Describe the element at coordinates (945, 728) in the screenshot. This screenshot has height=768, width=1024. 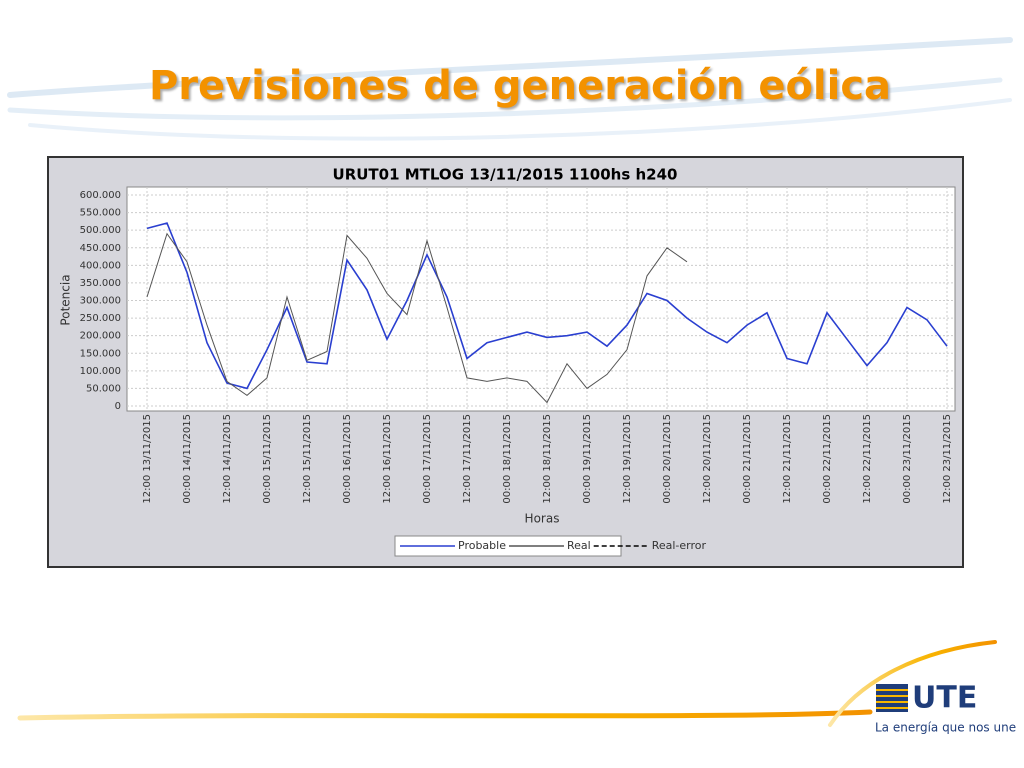
I see `tagline: La energía que nos une` at that location.